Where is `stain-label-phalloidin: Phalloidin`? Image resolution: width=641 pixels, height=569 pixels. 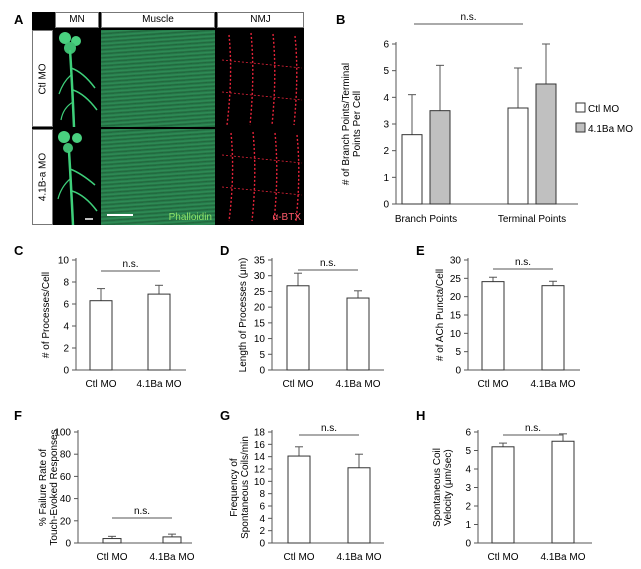 stain-label-phalloidin: Phalloidin is located at coordinates (190, 217).